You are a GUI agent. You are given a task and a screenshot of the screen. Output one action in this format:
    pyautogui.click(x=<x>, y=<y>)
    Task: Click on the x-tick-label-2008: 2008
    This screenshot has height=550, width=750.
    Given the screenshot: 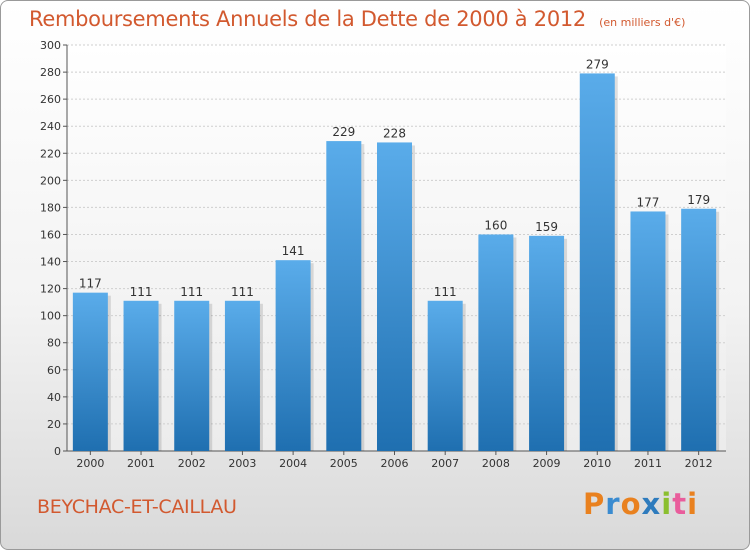 What is the action you would take?
    pyautogui.click(x=496, y=463)
    